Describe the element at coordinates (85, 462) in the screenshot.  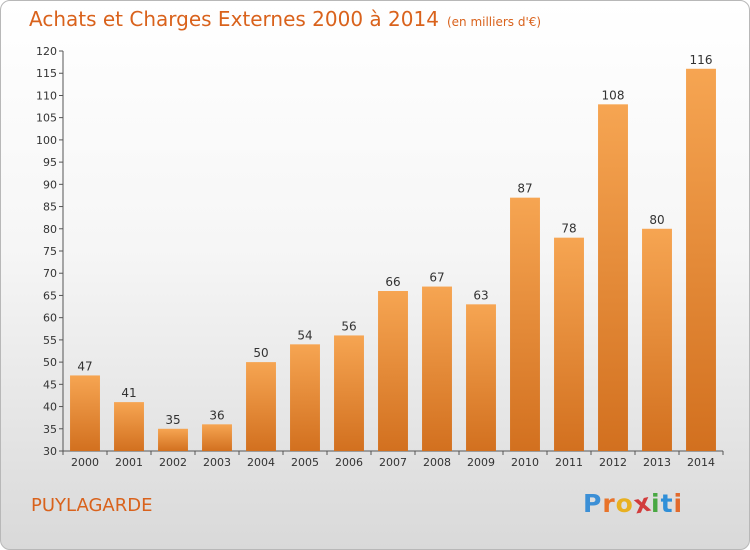
I see `x-tick-label: 2000` at that location.